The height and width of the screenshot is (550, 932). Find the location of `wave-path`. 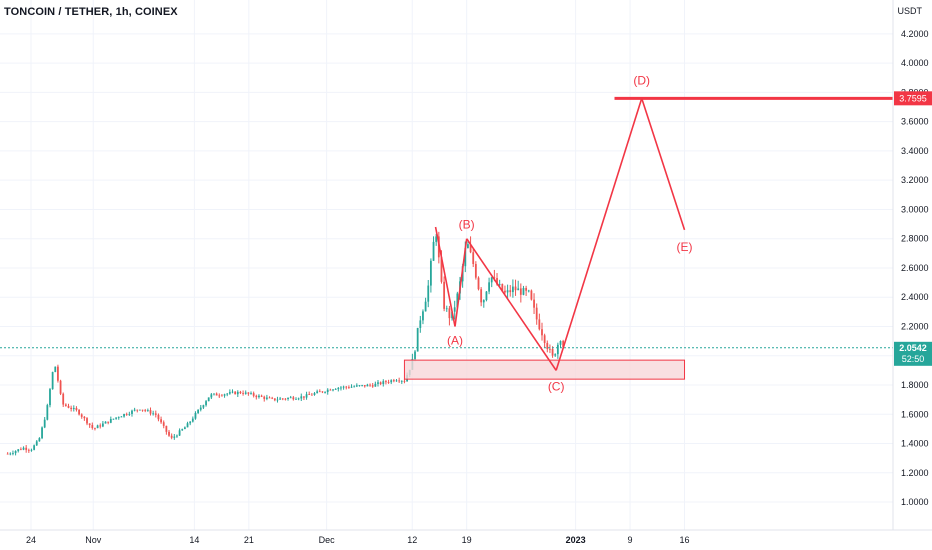

wave-path is located at coordinates (560, 234).